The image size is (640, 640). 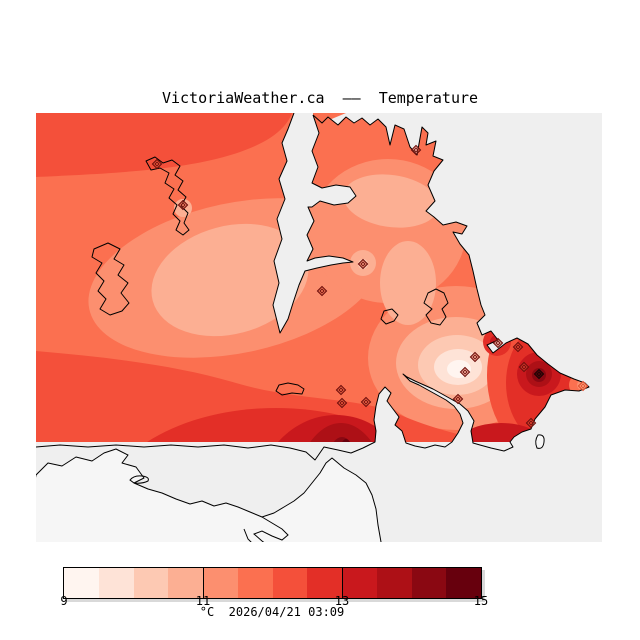 What do you see at coordinates (203, 601) in the screenshot?
I see `colorbar-tick-label: 11` at bounding box center [203, 601].